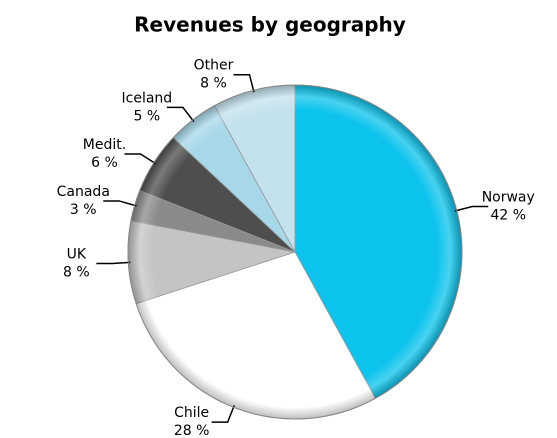 Image resolution: width=557 pixels, height=438 pixels. I want to click on slice-label: Canada, so click(83, 192).